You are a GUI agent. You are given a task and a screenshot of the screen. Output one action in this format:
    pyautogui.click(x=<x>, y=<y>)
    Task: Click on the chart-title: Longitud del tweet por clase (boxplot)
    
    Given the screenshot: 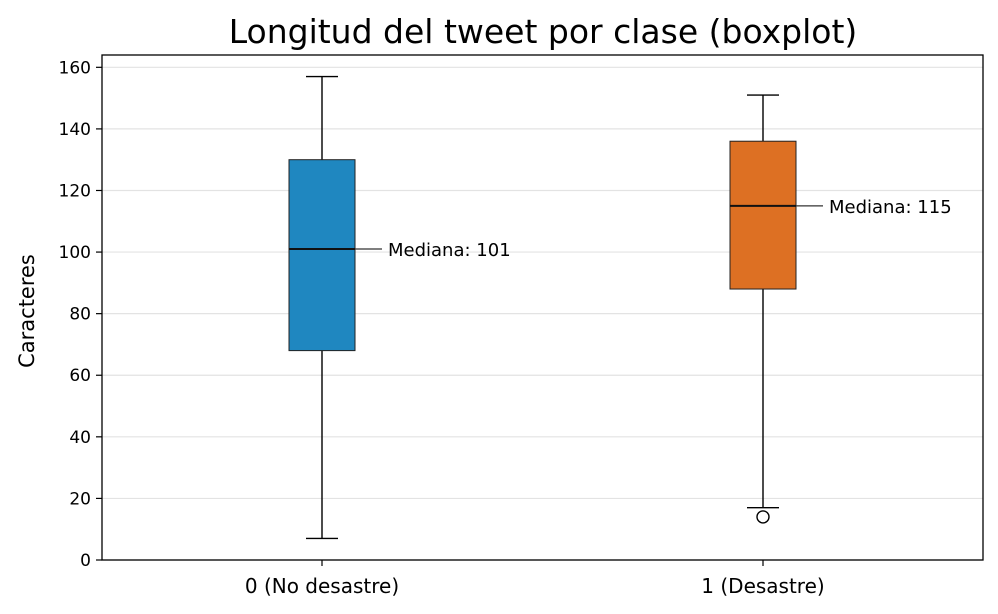 What is the action you would take?
    pyautogui.click(x=543, y=31)
    